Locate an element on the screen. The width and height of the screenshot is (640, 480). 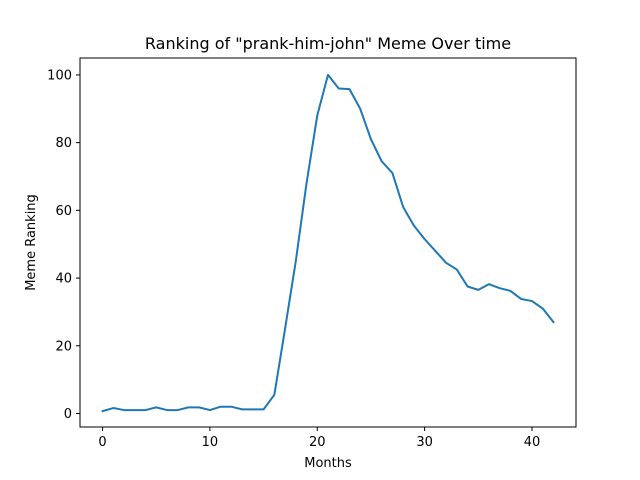
y-axis-label: Meme Ranking is located at coordinates (31, 242).